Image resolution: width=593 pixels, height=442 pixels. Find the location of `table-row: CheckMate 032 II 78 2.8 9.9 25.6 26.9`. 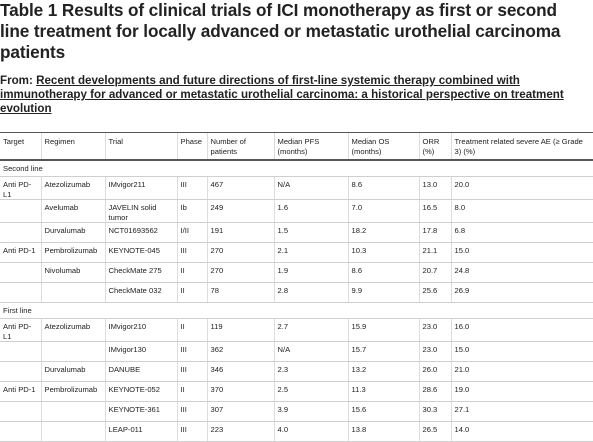

table-row: CheckMate 032 II 78 2.8 9.9 25.6 26.9 is located at coordinates (296, 292).